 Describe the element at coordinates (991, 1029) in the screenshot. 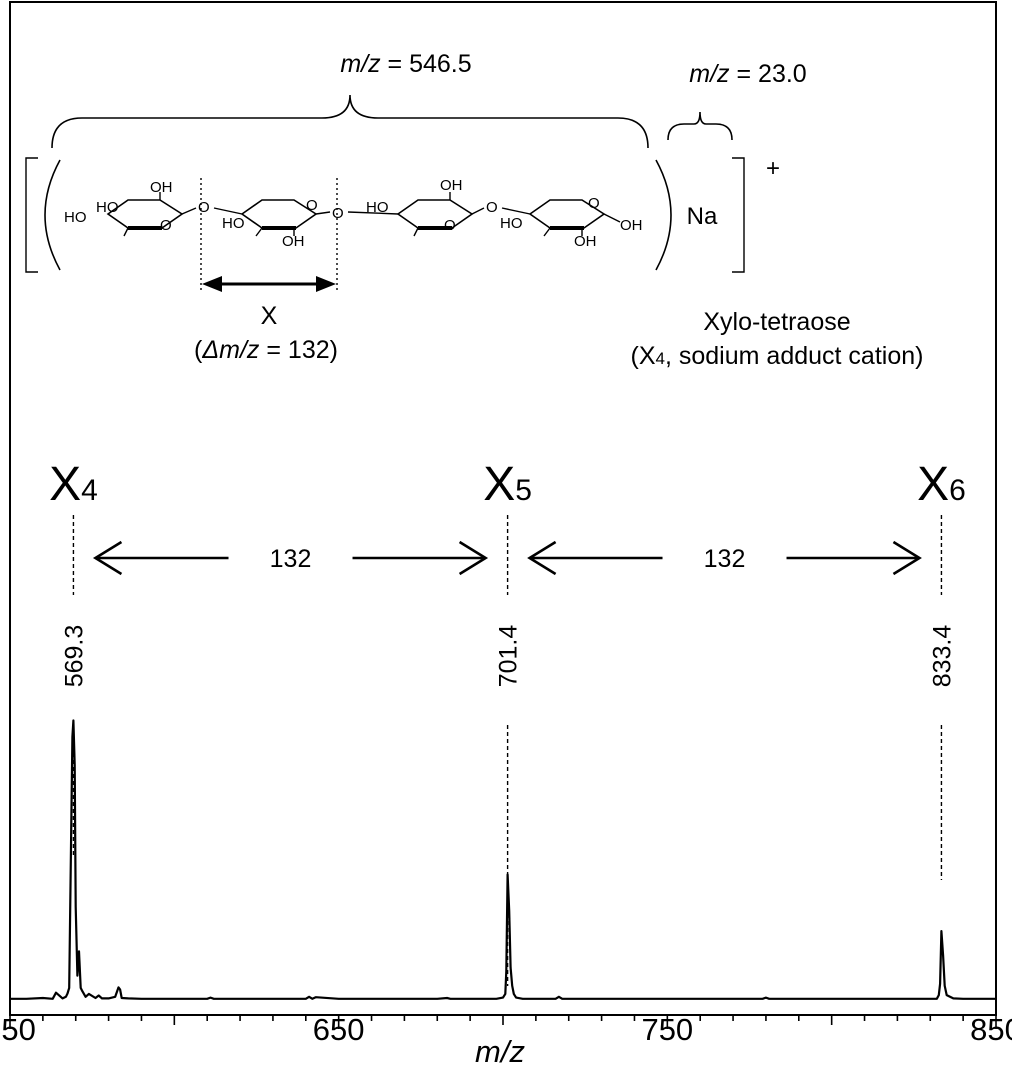

I see `x-tick-label: 850` at that location.